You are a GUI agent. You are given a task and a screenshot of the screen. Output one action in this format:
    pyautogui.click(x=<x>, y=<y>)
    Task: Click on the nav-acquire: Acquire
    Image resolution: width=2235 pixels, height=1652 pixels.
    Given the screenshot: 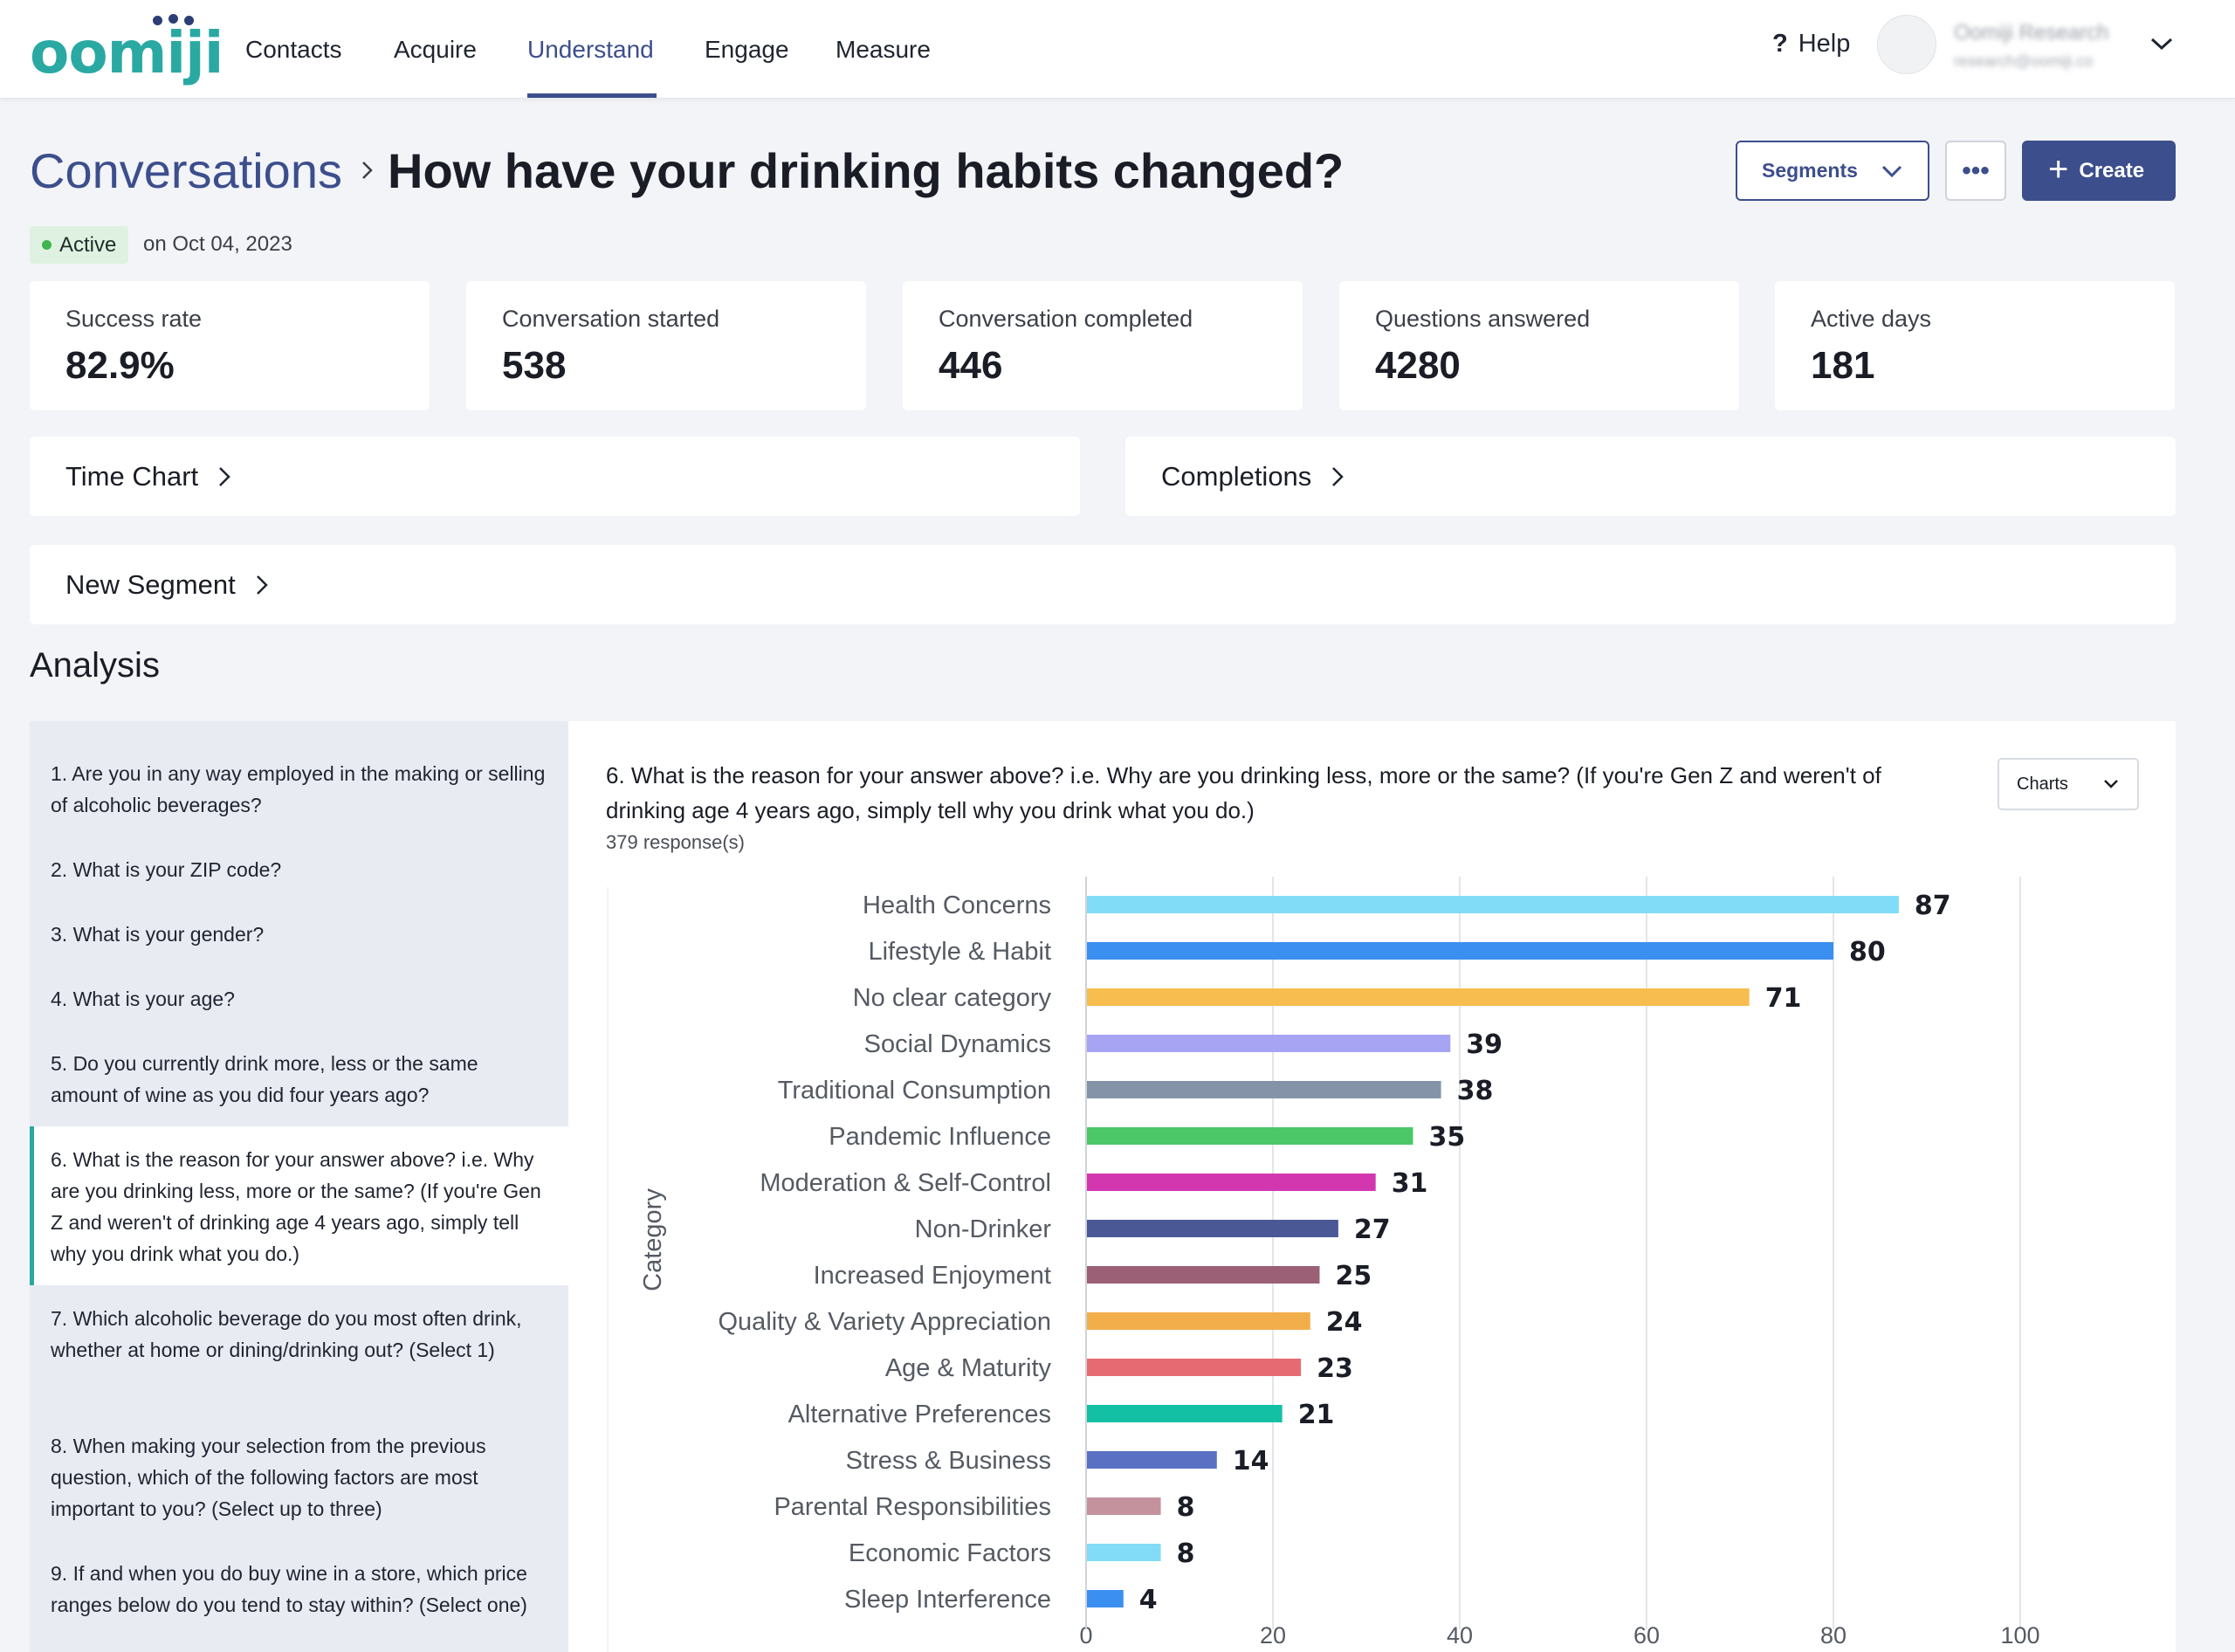 What is the action you would take?
    pyautogui.click(x=435, y=49)
    